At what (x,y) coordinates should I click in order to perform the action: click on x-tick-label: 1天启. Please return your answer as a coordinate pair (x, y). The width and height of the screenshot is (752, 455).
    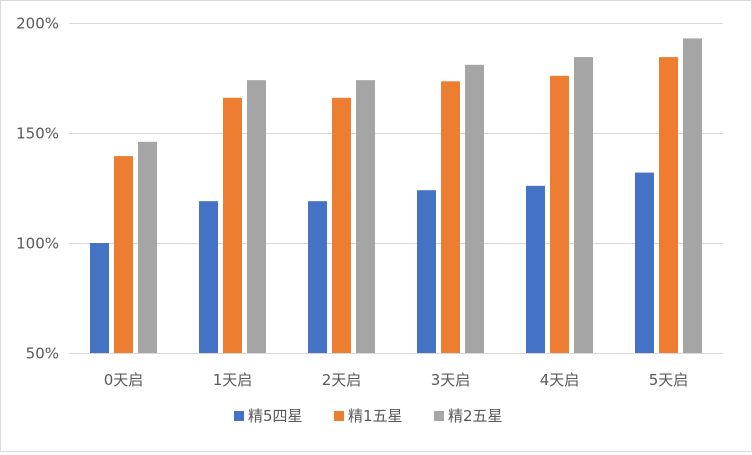
    Looking at the image, I should click on (233, 380).